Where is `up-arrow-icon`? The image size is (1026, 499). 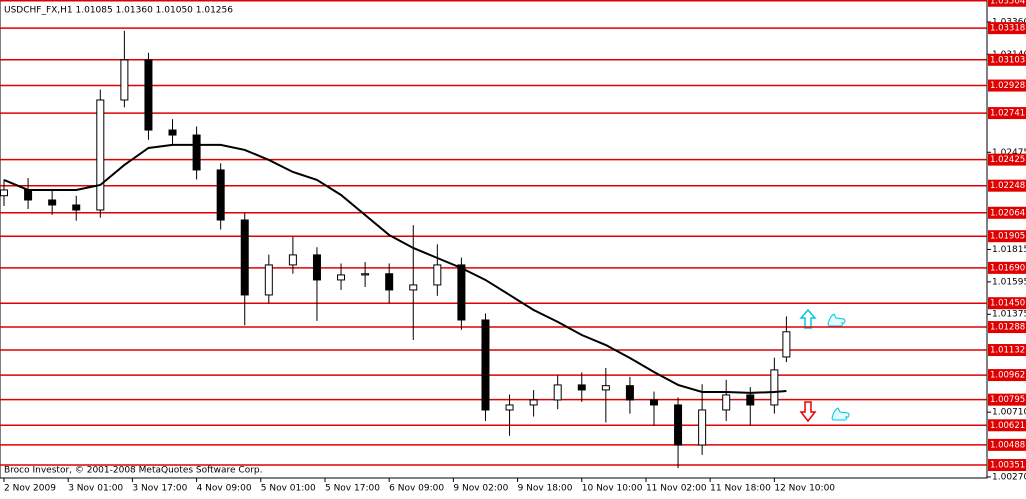
up-arrow-icon is located at coordinates (808, 318).